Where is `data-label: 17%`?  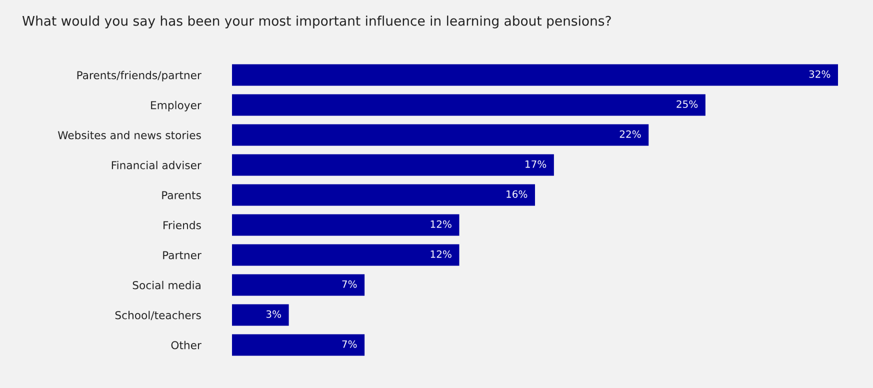 data-label: 17% is located at coordinates (536, 164).